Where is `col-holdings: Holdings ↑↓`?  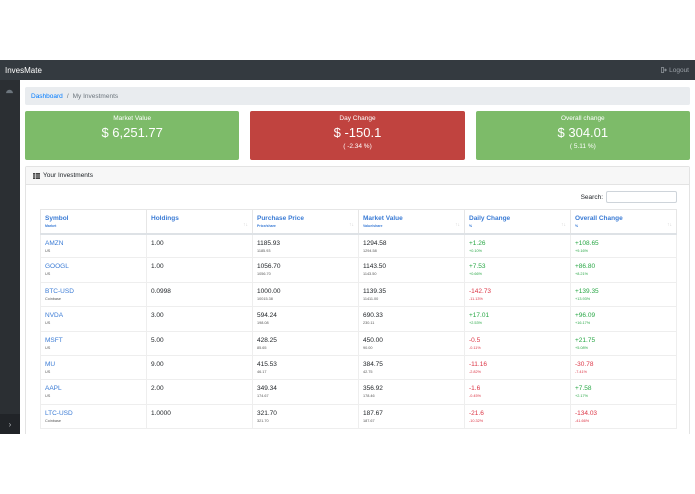 col-holdings: Holdings ↑↓ is located at coordinates (199, 222).